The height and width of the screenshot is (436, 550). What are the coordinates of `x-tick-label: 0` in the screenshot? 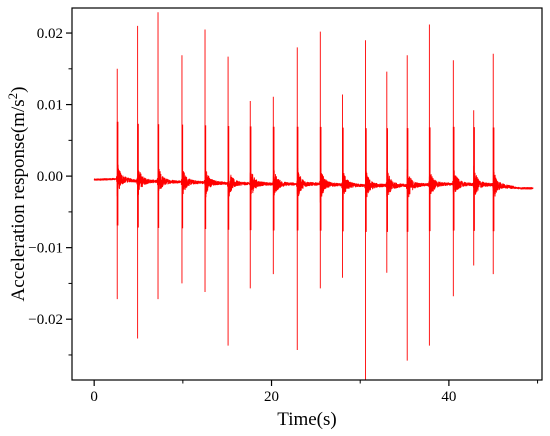 It's located at (94, 397).